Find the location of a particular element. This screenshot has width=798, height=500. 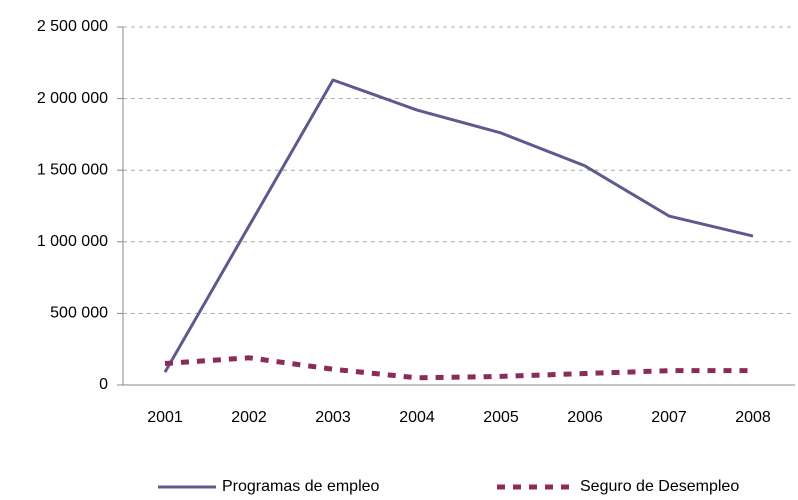

series-line is located at coordinates (458, 368).